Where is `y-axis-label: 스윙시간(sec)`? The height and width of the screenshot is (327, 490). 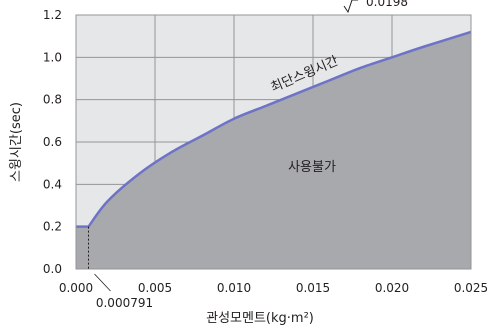
y-axis-label: 스윙시간(sec) is located at coordinates (16, 142).